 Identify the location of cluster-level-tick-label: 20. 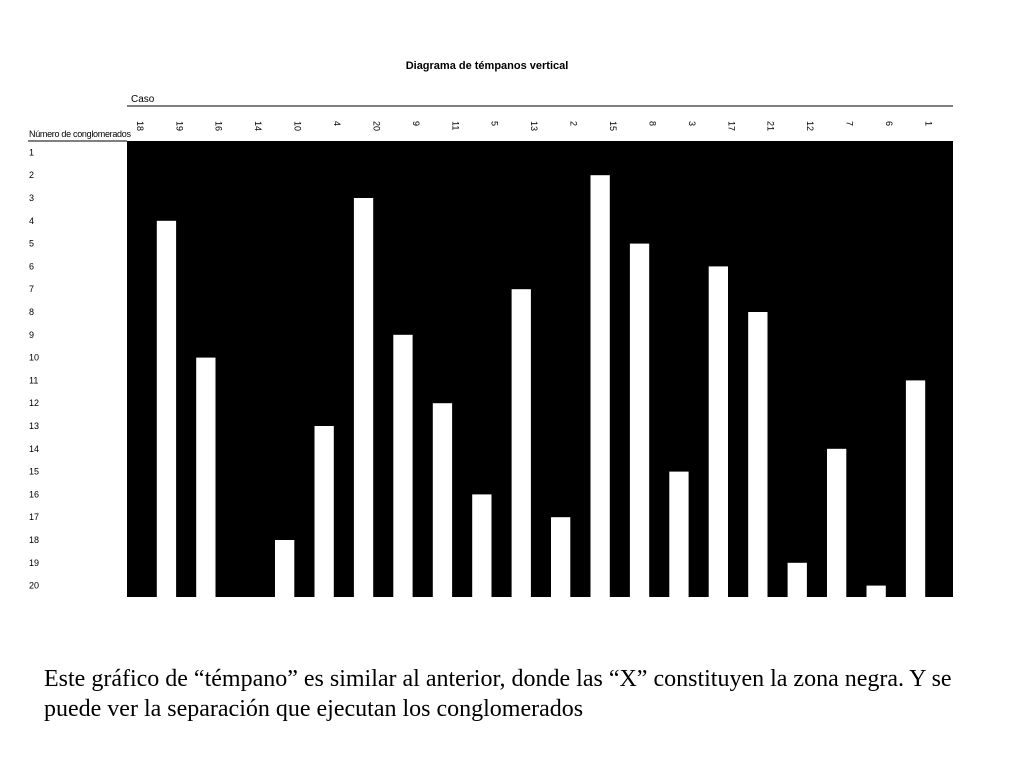
(34, 586).